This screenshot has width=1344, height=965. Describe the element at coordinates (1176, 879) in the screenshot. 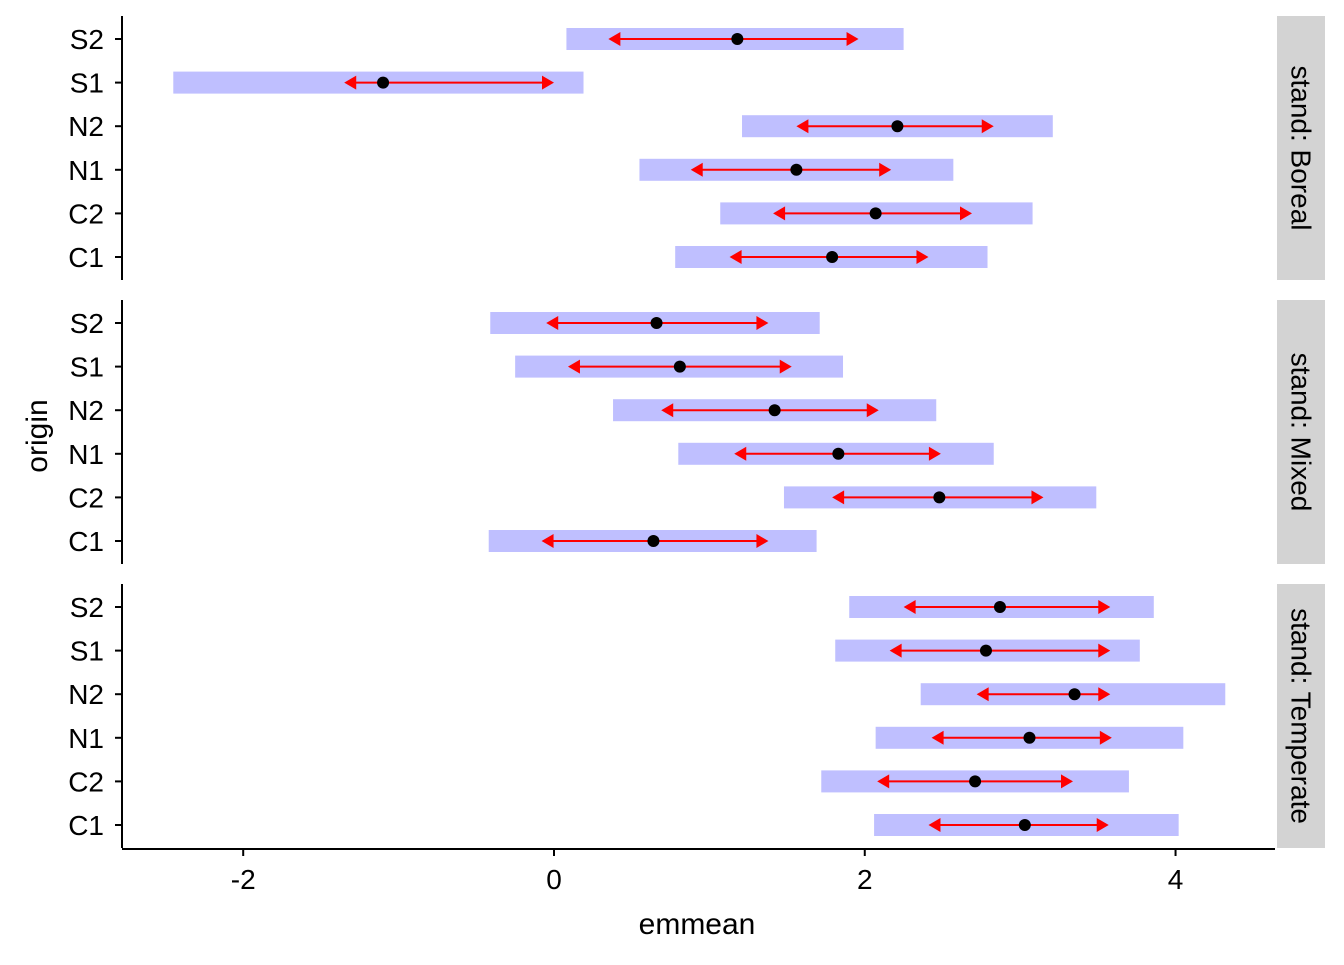

I see `x-tick-label: 4` at that location.